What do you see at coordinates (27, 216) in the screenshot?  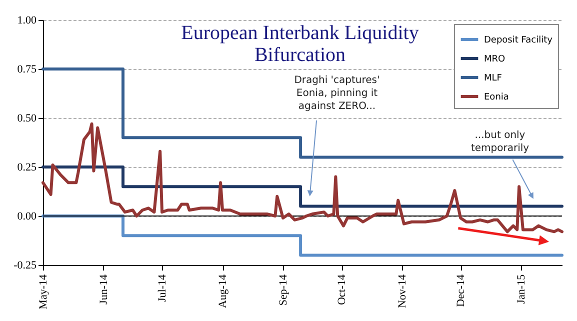 I see `y-tick-label: 0.00` at bounding box center [27, 216].